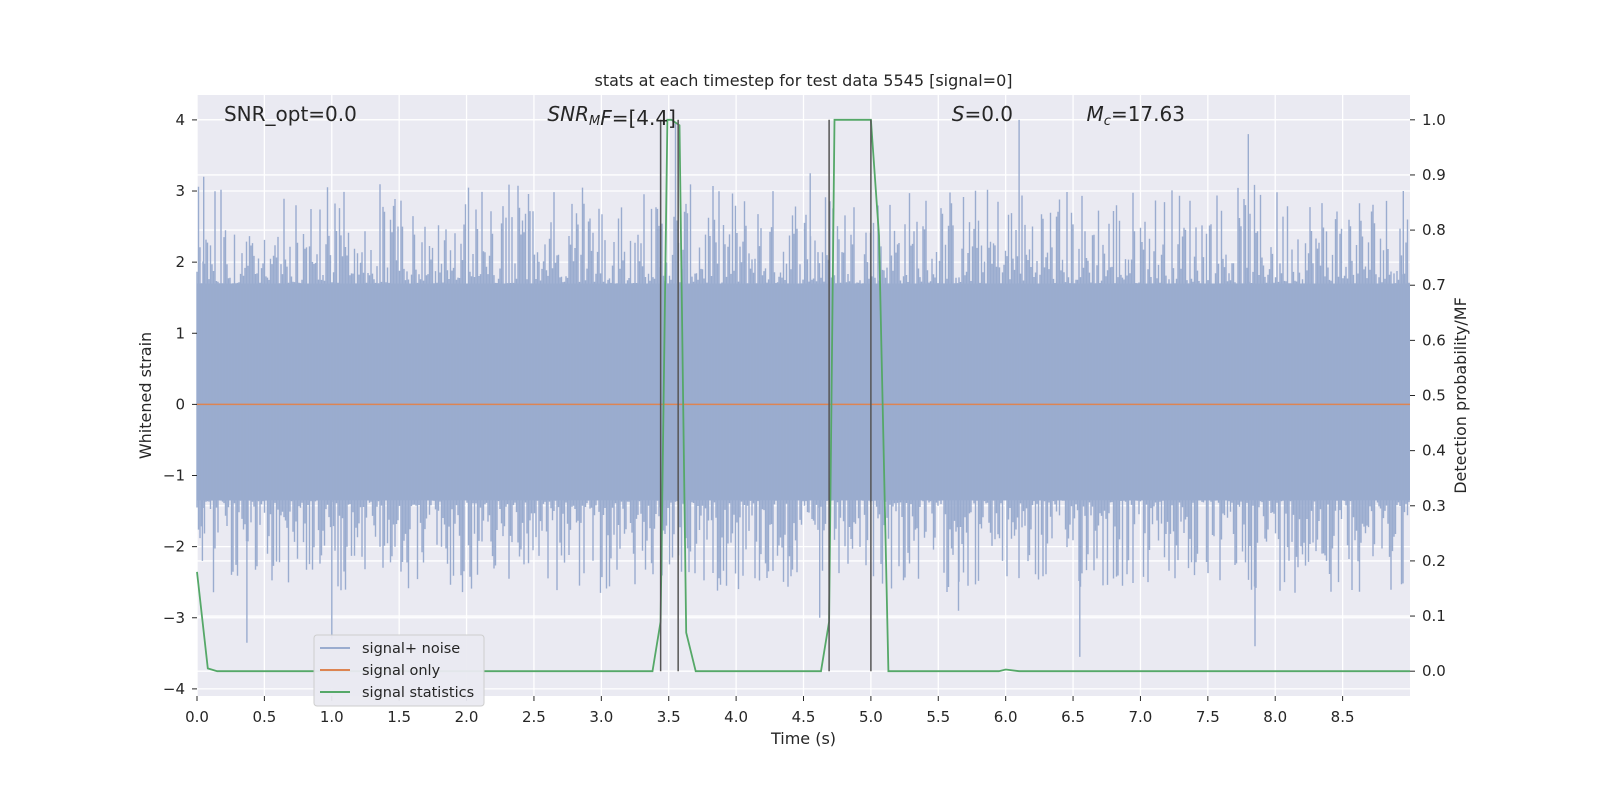 This screenshot has height=800, width=1600. What do you see at coordinates (611, 116) in the screenshot?
I see `annotation-snr-mf: SNRMF=[4.4]` at bounding box center [611, 116].